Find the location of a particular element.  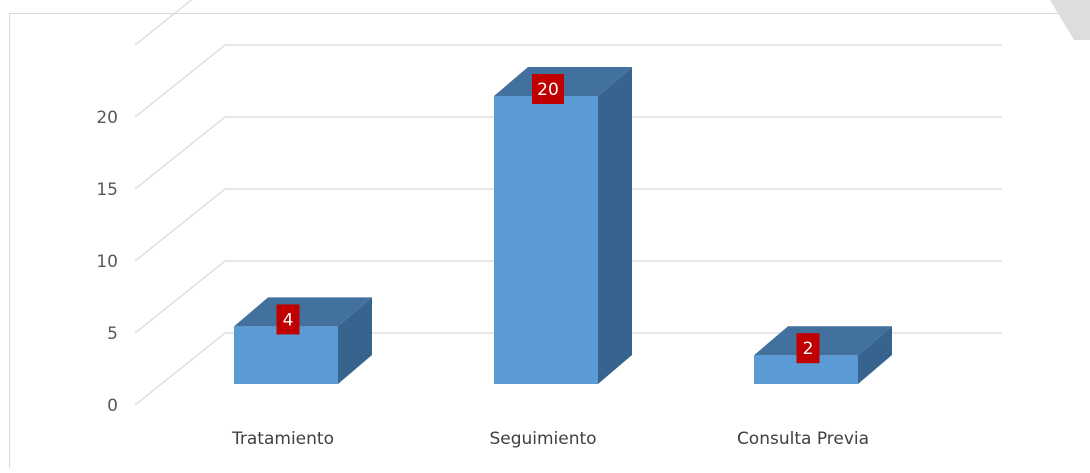

y-axis: 0 5 10 15 20 is located at coordinates (107, 262).